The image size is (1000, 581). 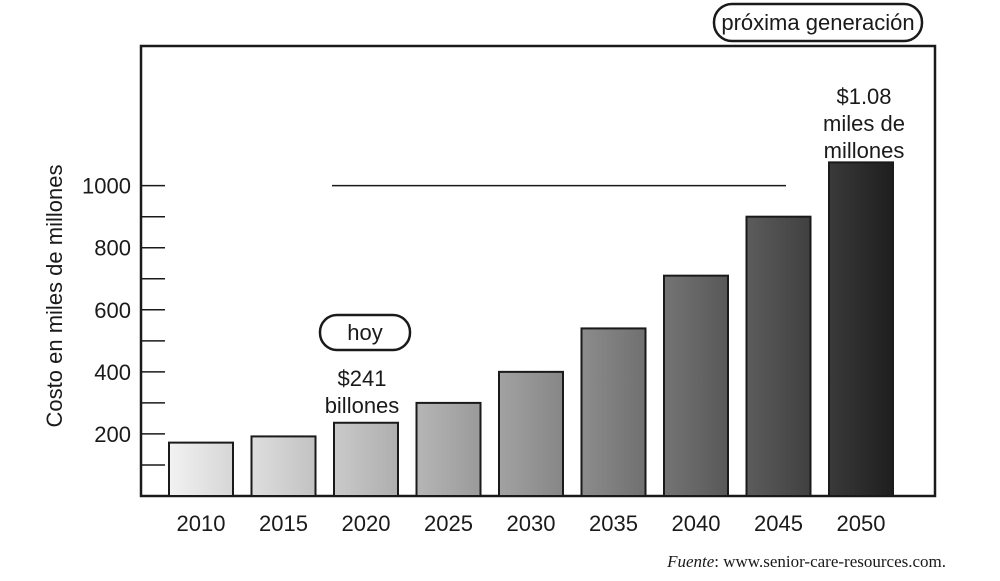 I want to click on source-note: Fuente: www.senior-care-resources.com., so click(x=806, y=562).